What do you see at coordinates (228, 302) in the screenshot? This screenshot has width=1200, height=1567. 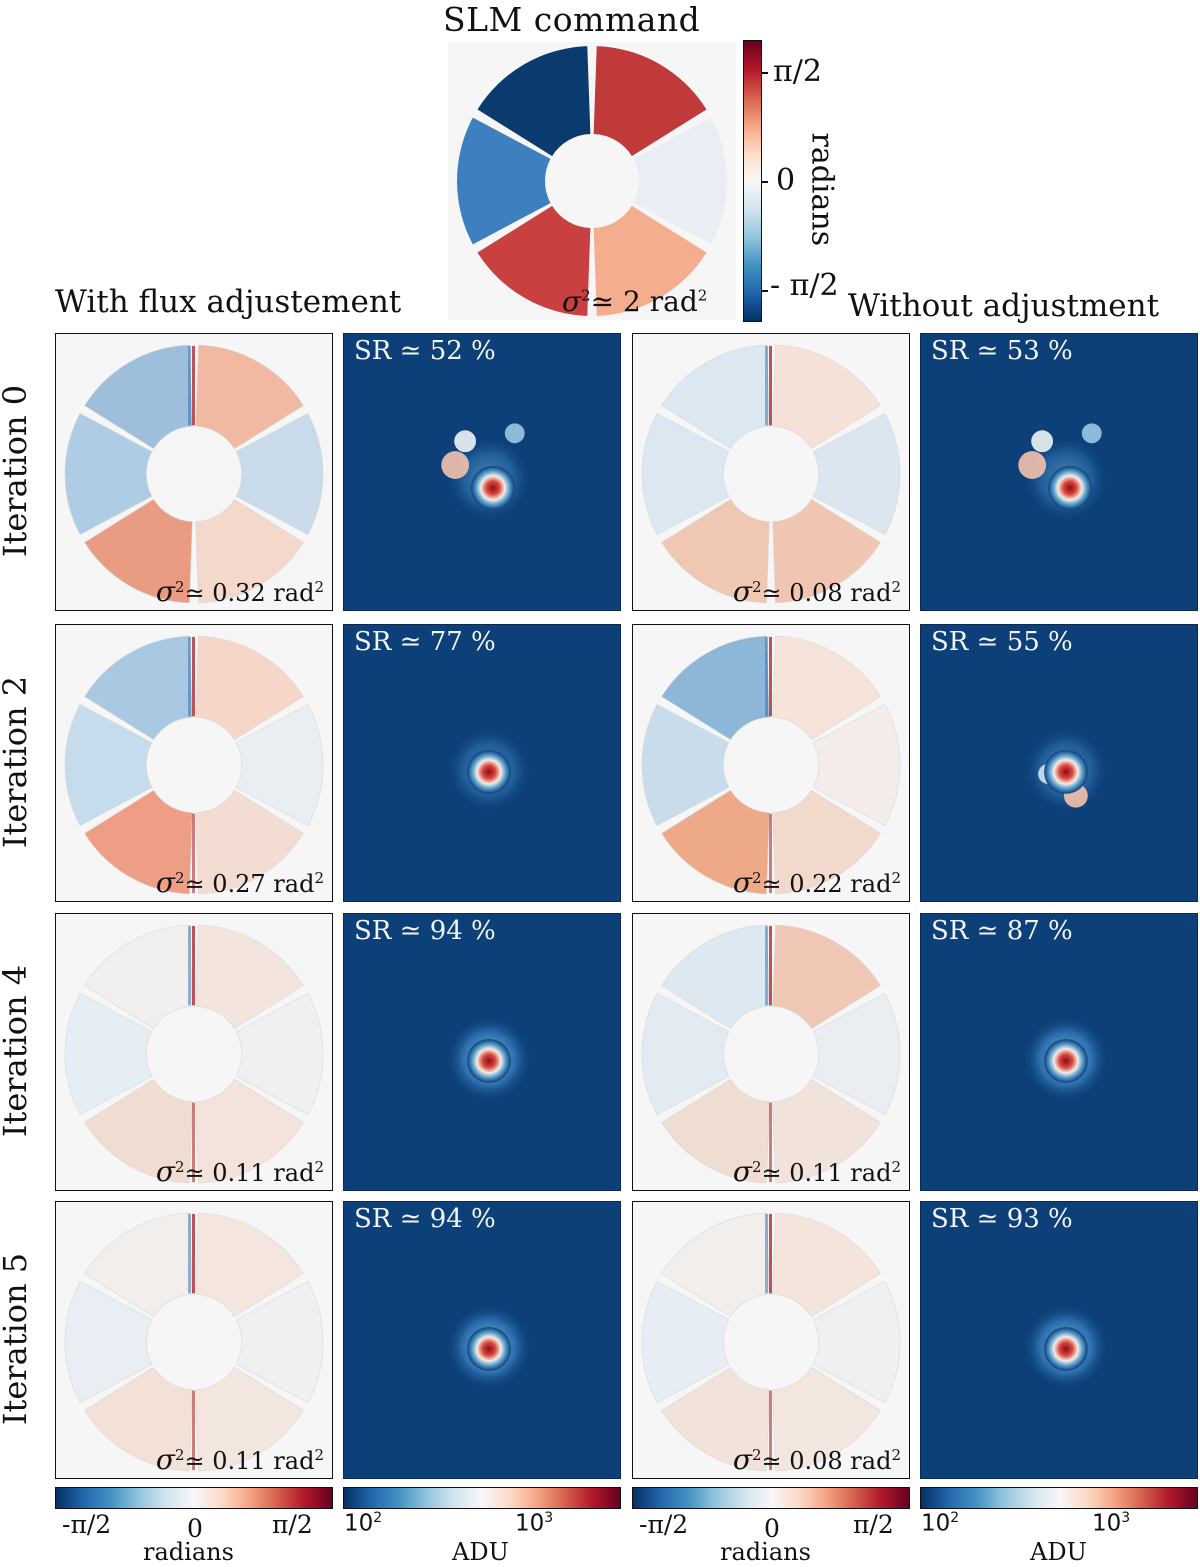 I see `group-title-left: With flux adjustement` at bounding box center [228, 302].